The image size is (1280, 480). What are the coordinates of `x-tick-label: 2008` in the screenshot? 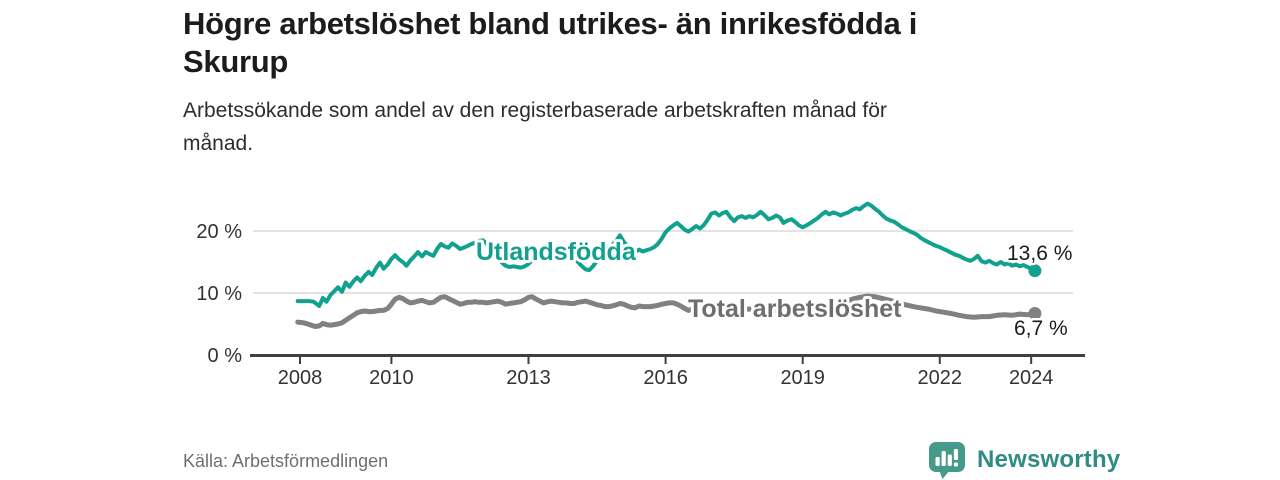 It's located at (300, 378).